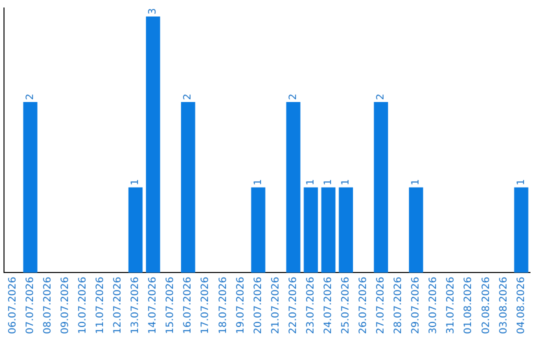 This screenshot has height=340, width=540. What do you see at coordinates (504, 305) in the screenshot?
I see `x-tick-label: 03.08.2026` at bounding box center [504, 305].